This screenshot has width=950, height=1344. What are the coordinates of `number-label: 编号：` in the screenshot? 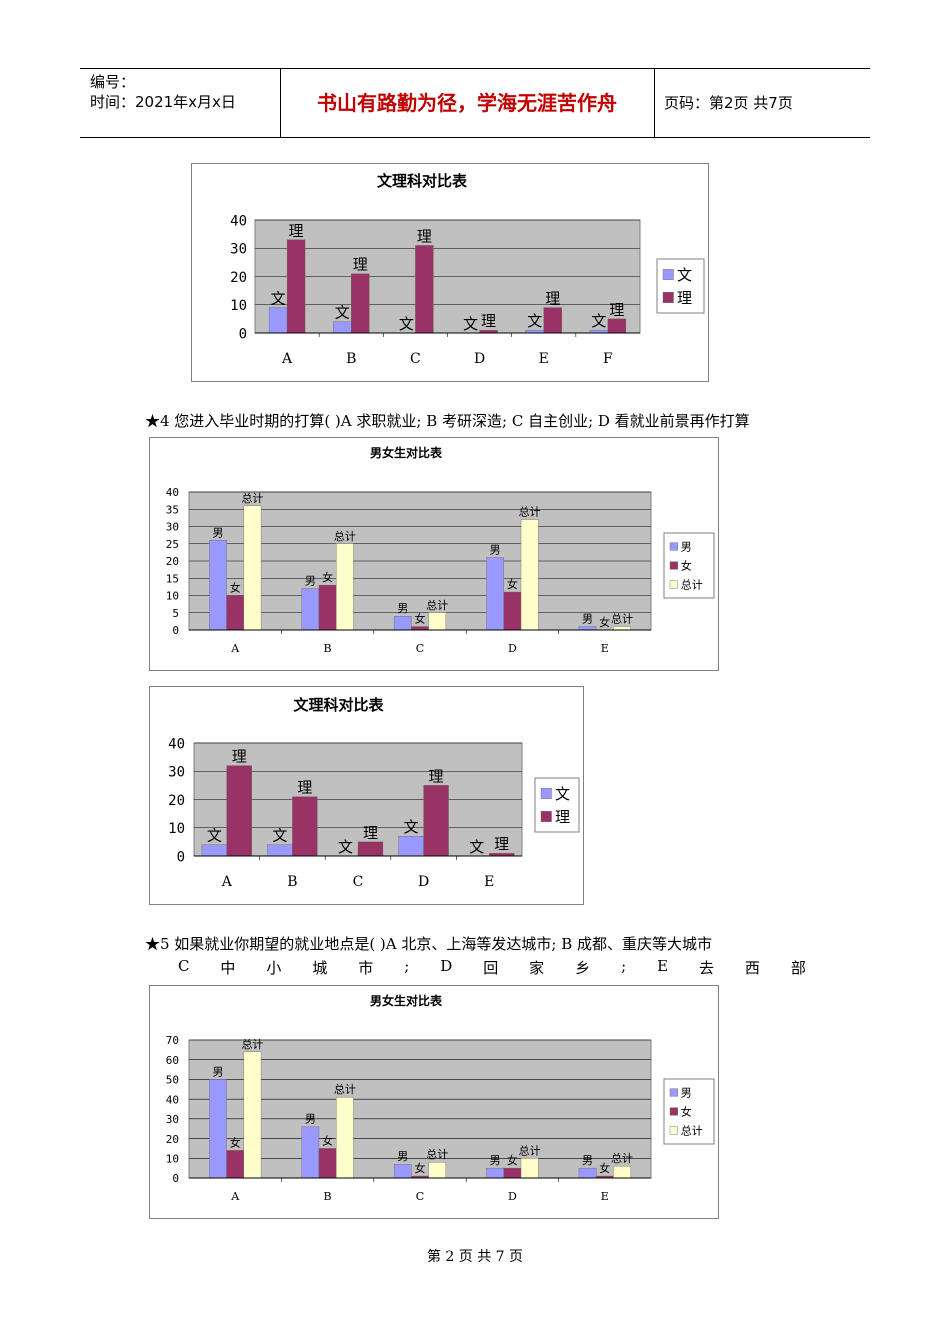 It's located at (113, 82).